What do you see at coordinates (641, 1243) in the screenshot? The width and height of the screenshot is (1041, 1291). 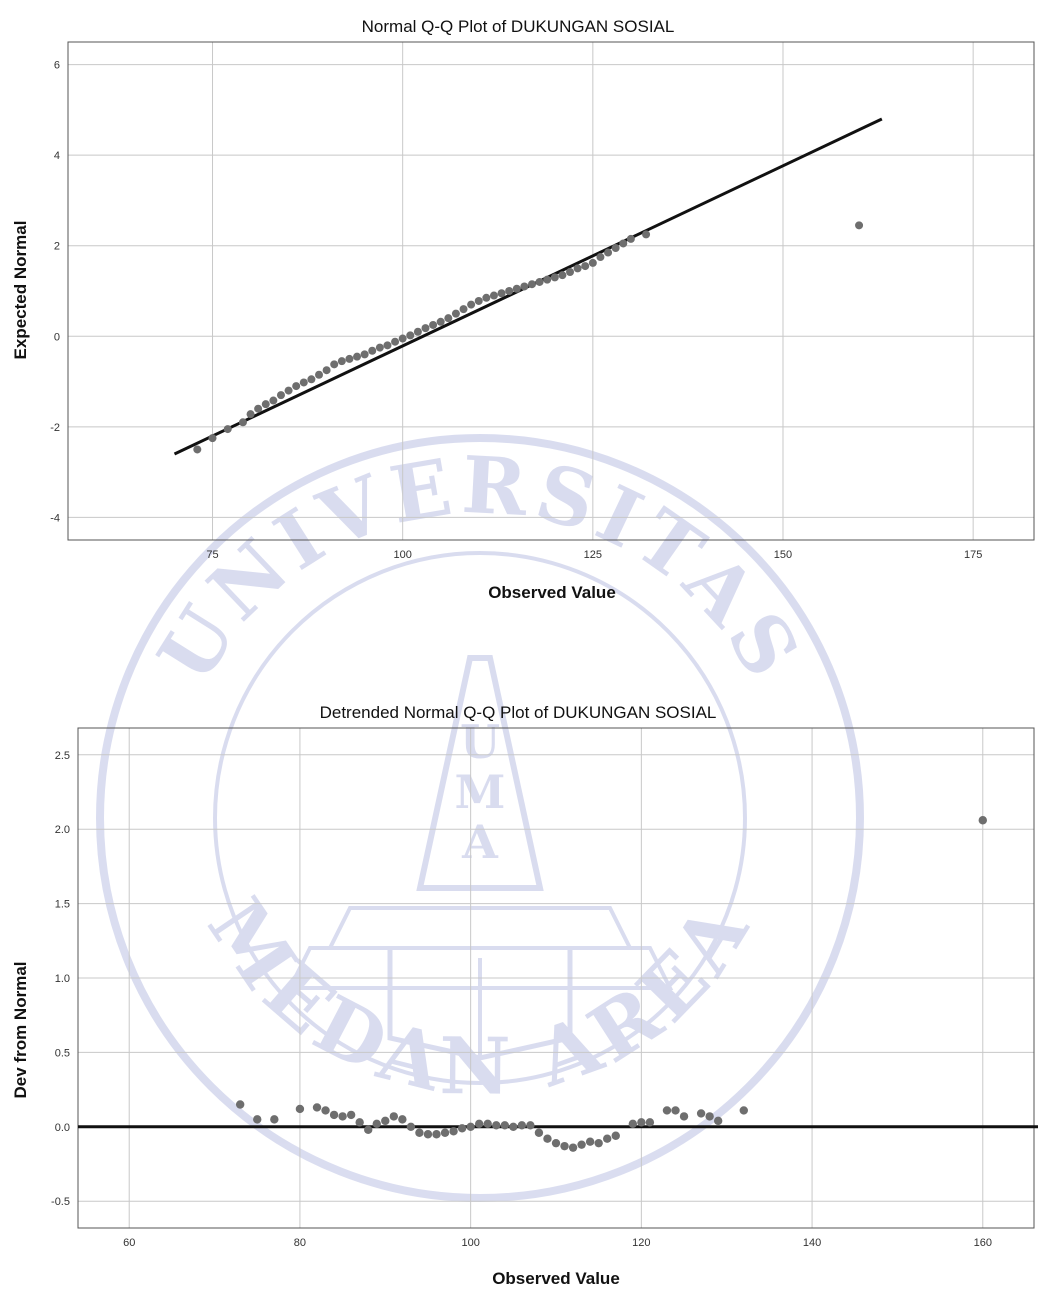 I see `x-tick-label: 120` at bounding box center [641, 1243].